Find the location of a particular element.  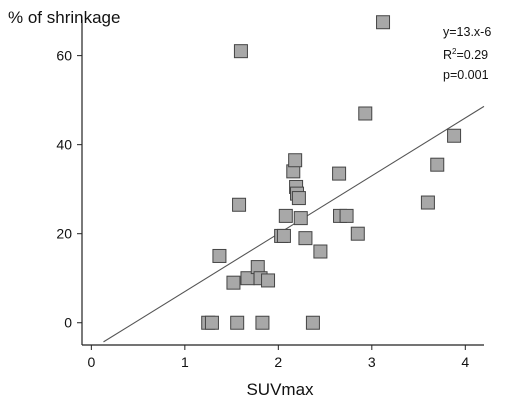

y-tick-label: 20 is located at coordinates (64, 234).